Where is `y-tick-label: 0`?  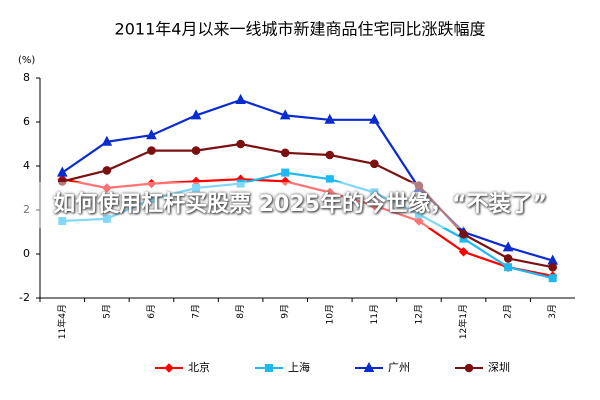
y-tick-label: 0 is located at coordinates (26, 253).